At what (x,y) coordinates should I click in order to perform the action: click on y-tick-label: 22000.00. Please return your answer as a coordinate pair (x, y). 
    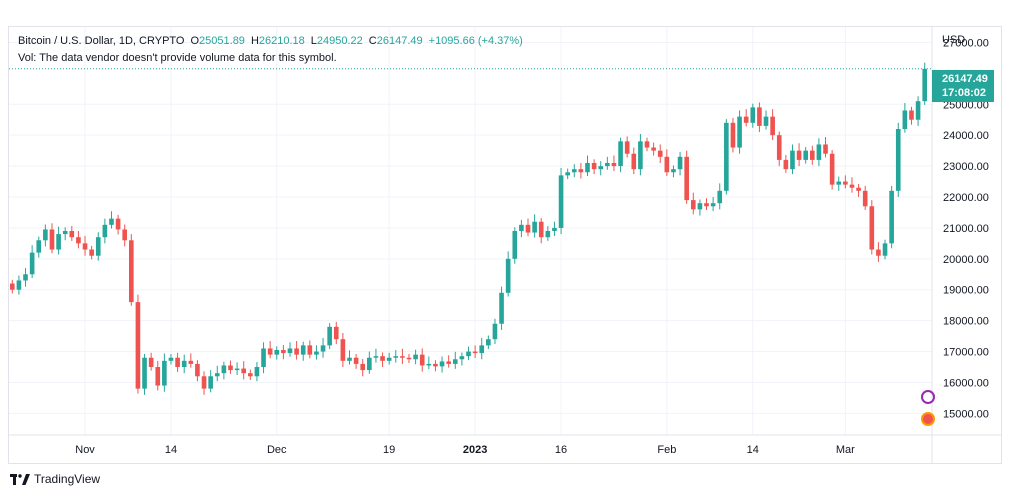
    Looking at the image, I should click on (966, 198).